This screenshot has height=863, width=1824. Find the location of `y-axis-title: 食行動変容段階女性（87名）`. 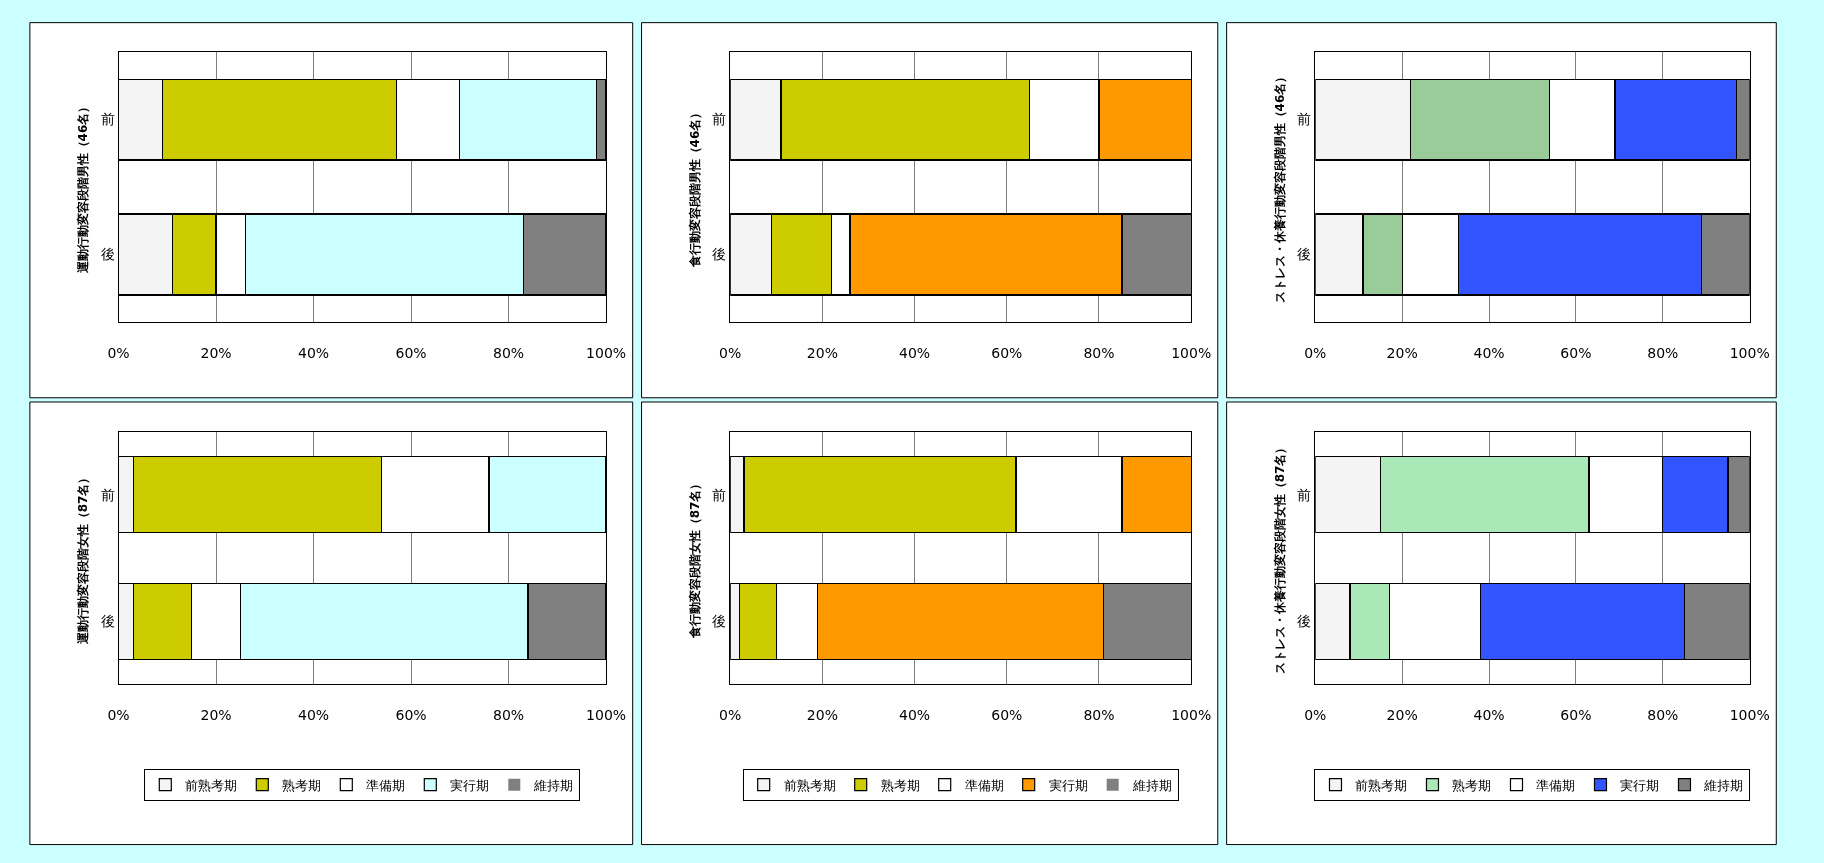

y-axis-title: 食行動変容段階女性（87名） is located at coordinates (694, 558).